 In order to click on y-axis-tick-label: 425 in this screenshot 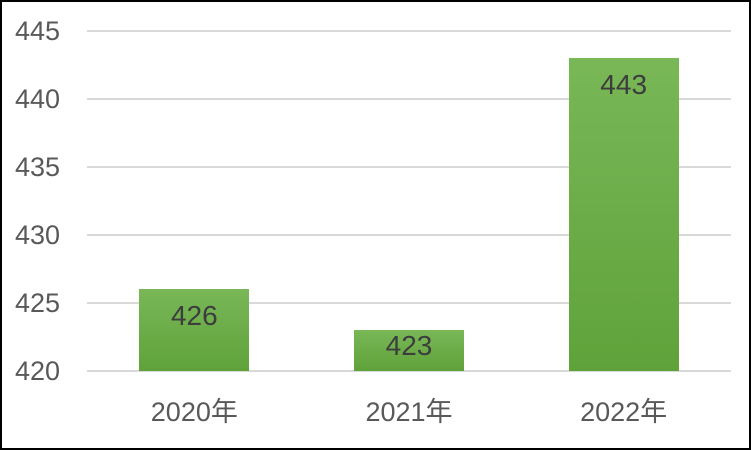, I will do `click(37, 302)`.